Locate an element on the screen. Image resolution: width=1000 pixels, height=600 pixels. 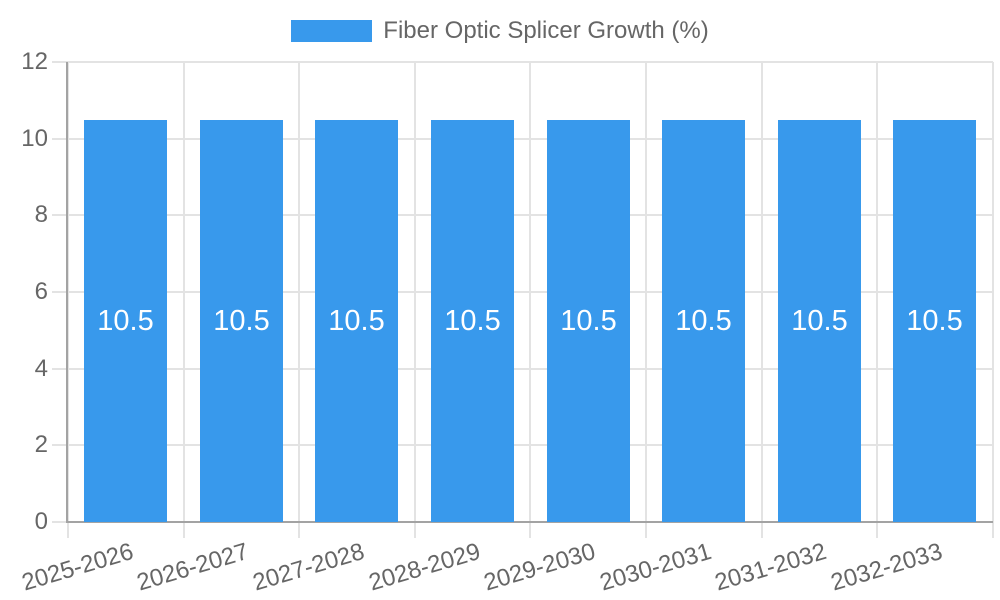
y-axis-label: 10 is located at coordinates (34, 138).